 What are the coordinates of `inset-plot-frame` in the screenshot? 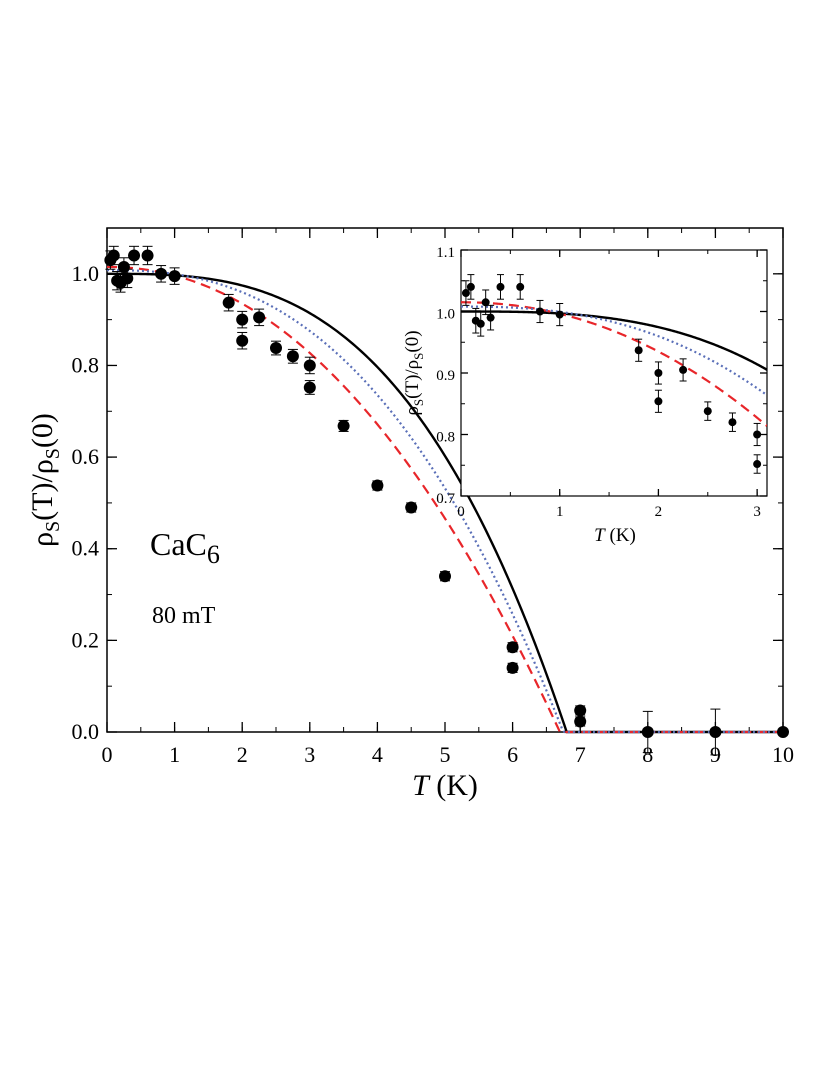 It's located at (614, 373).